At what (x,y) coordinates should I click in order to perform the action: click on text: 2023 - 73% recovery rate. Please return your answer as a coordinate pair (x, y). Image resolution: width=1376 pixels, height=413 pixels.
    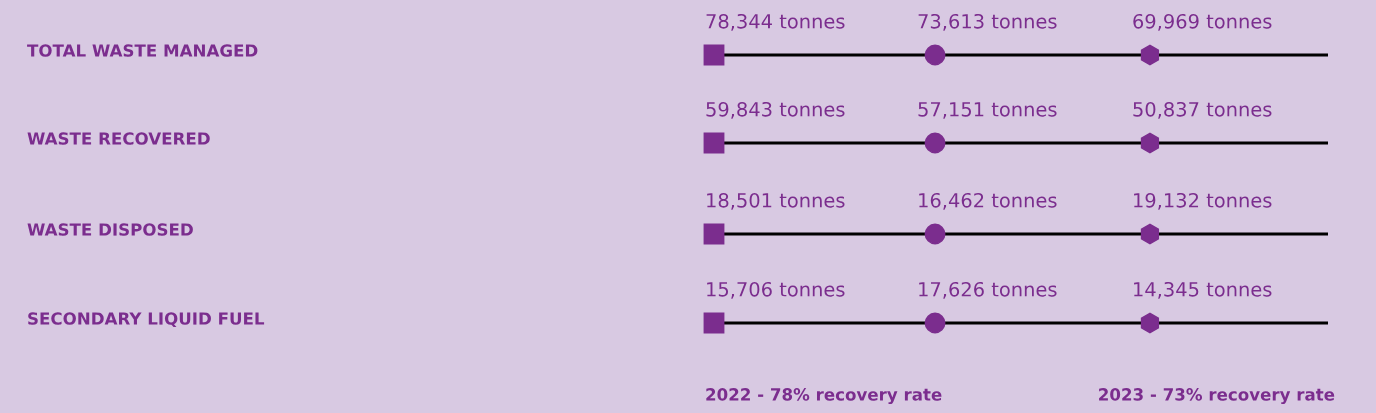
    Looking at the image, I should click on (1217, 396).